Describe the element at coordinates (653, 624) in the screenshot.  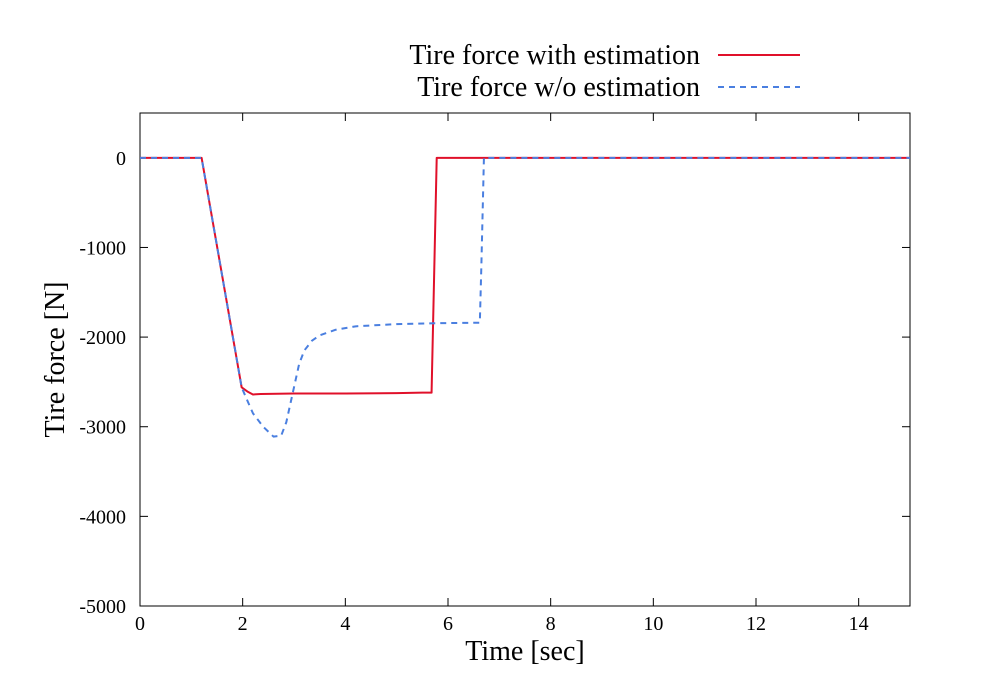
I see `x-tick-label: 10` at that location.